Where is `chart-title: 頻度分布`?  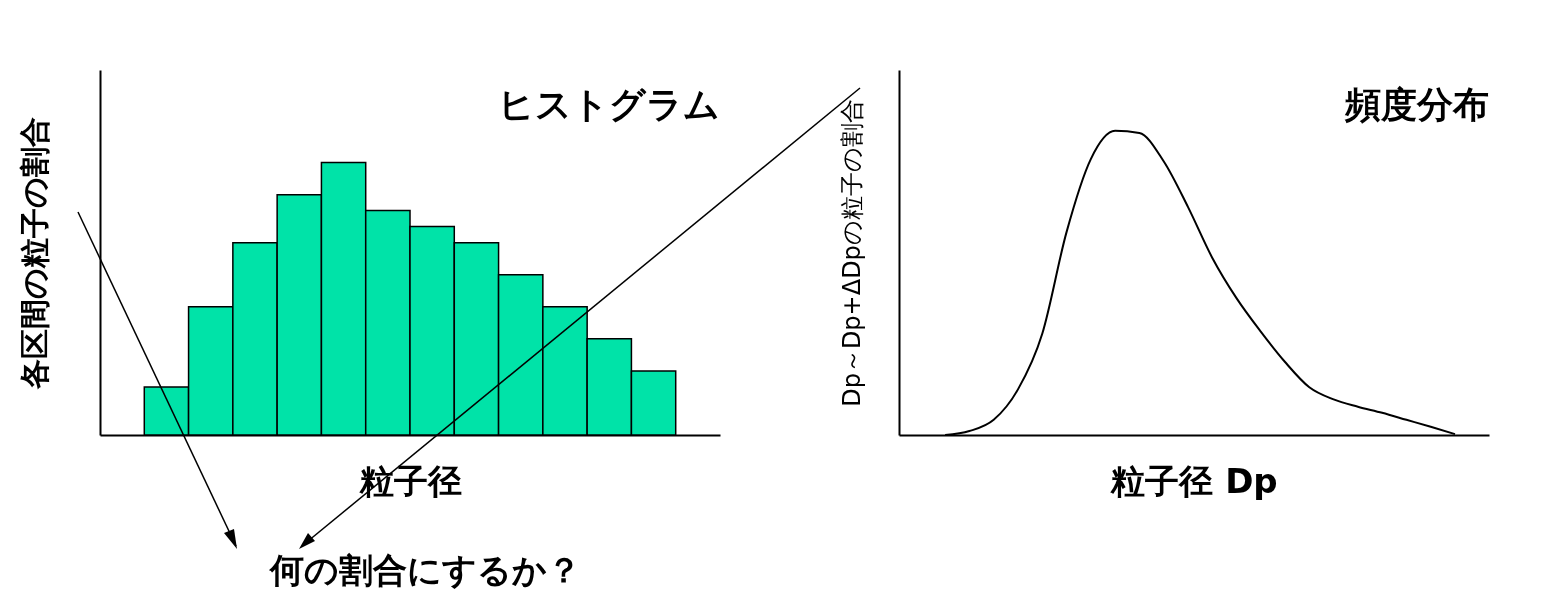 chart-title: 頻度分布 is located at coordinates (1416, 104).